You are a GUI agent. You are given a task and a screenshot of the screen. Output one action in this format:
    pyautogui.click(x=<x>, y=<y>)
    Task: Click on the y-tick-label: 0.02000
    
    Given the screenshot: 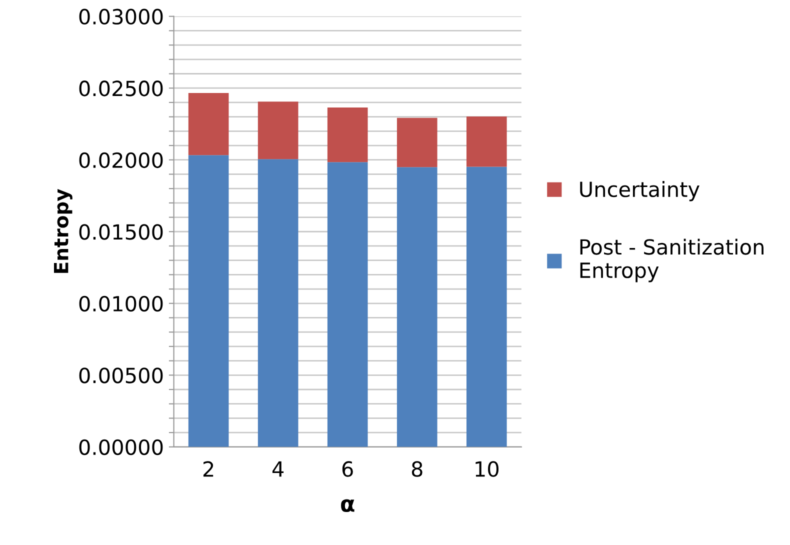 What is the action you would take?
    pyautogui.click(x=121, y=160)
    